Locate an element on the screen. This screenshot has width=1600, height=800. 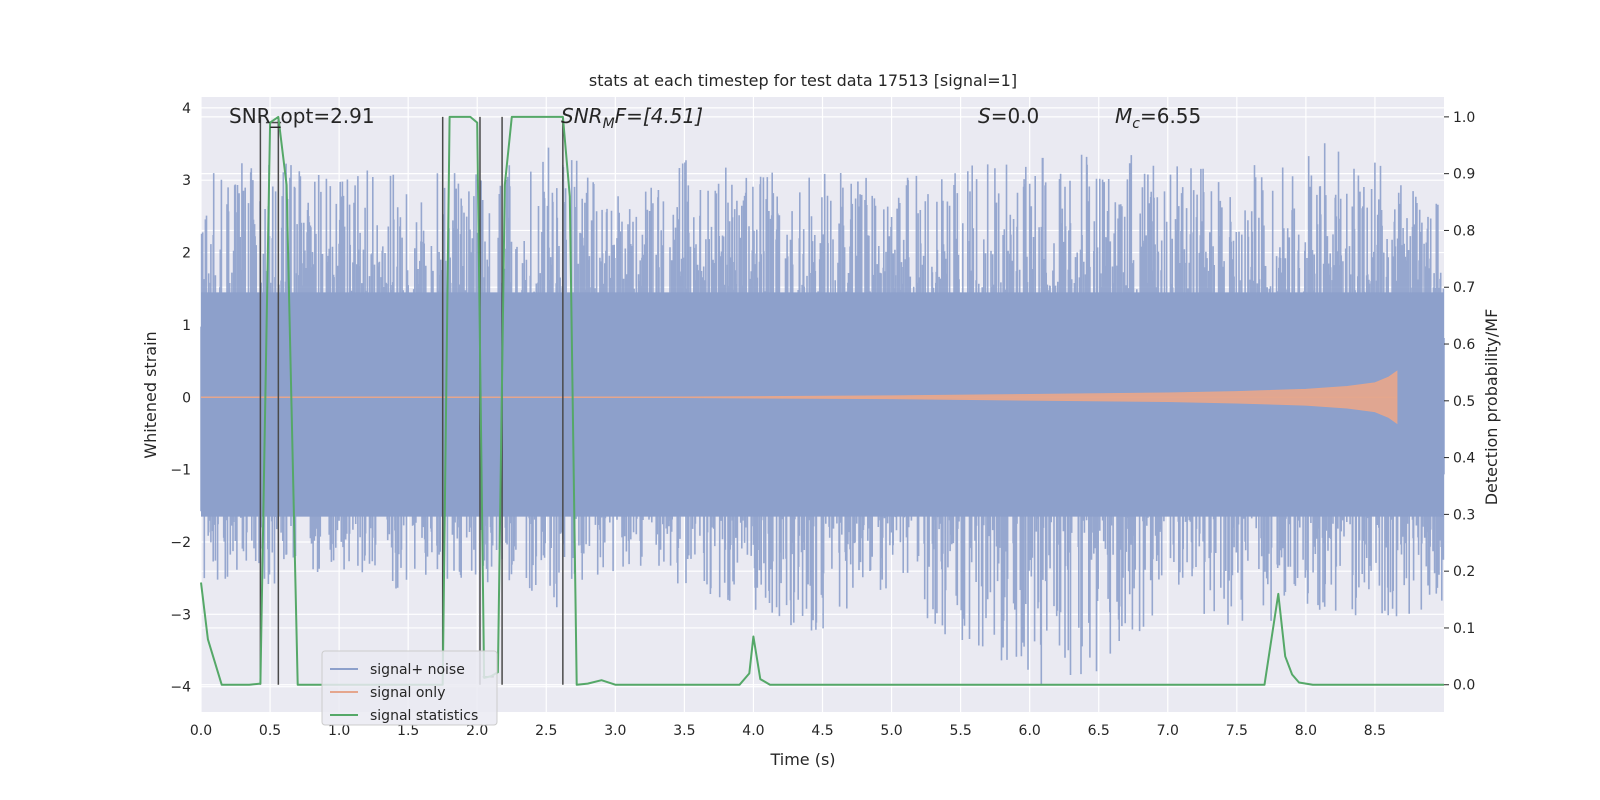
x-tick-label-3: 1.5 is located at coordinates (408, 731).